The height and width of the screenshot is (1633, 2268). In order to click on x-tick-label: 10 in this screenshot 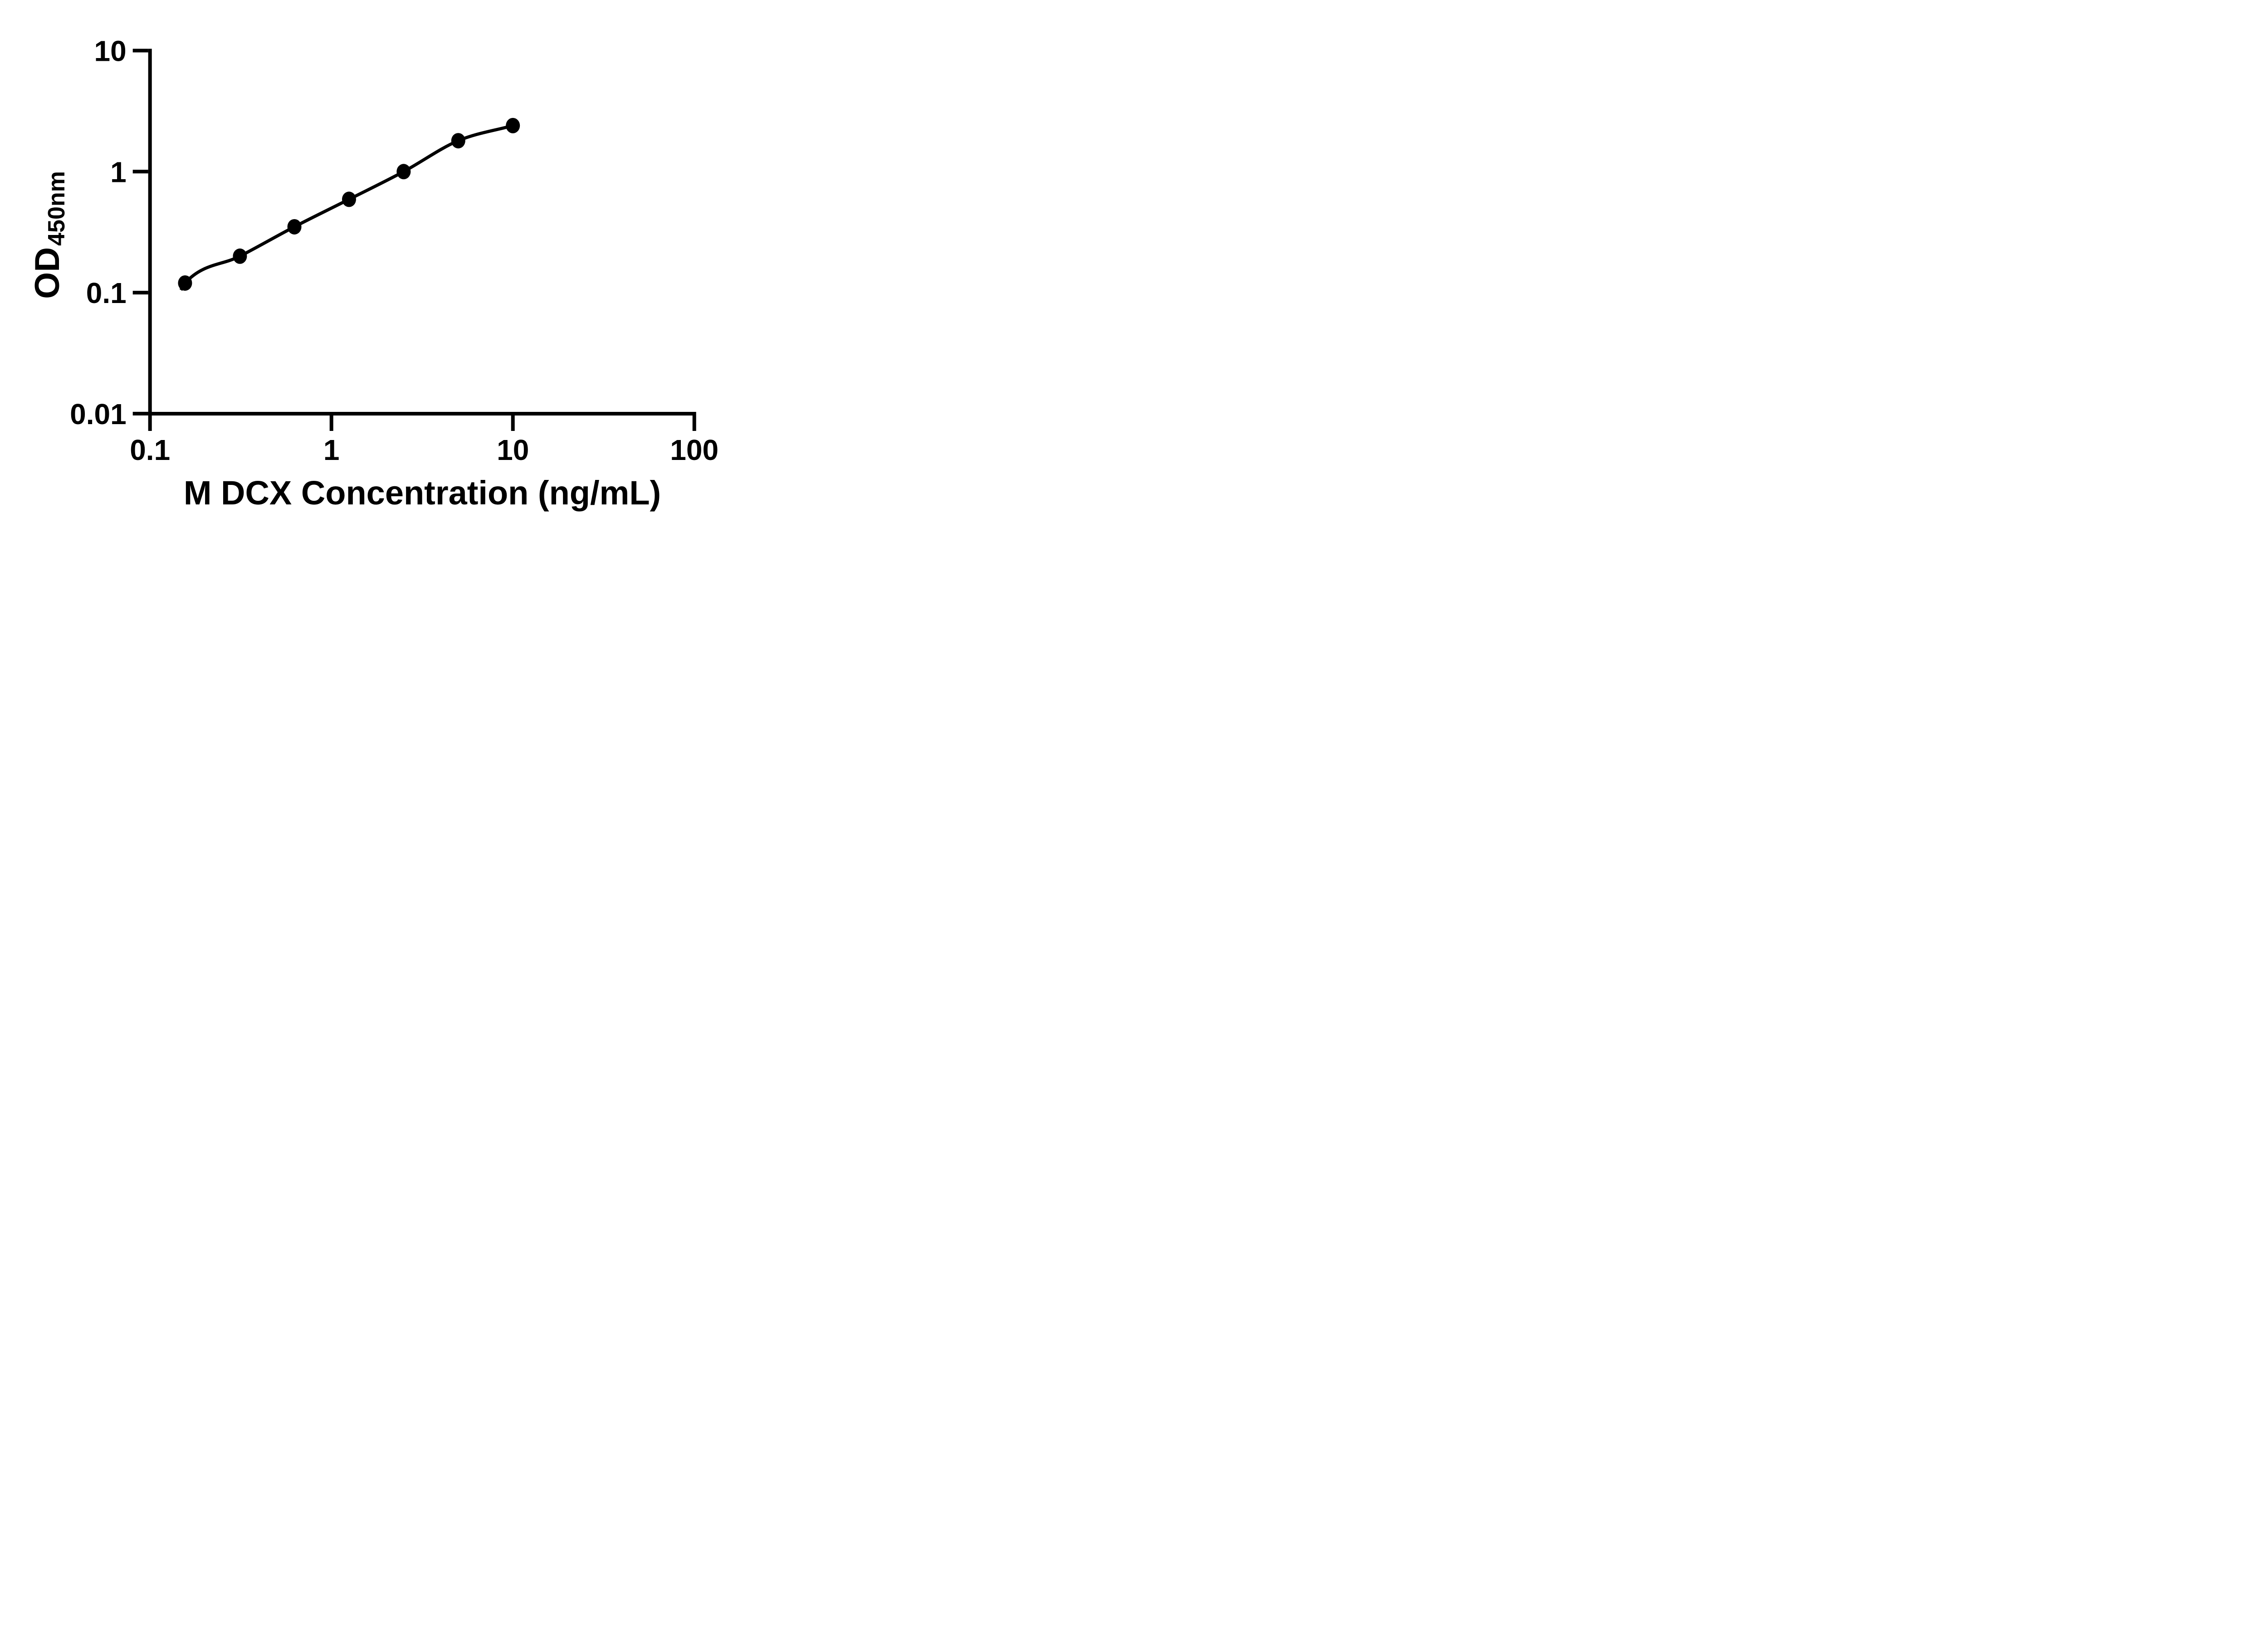, I will do `click(513, 450)`.